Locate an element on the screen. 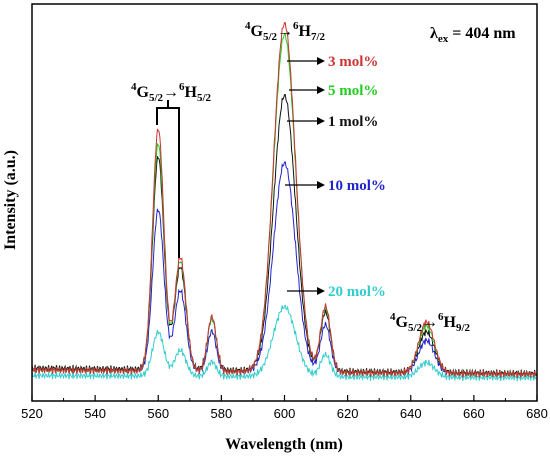  x-tick-label: 520 is located at coordinates (32, 413).